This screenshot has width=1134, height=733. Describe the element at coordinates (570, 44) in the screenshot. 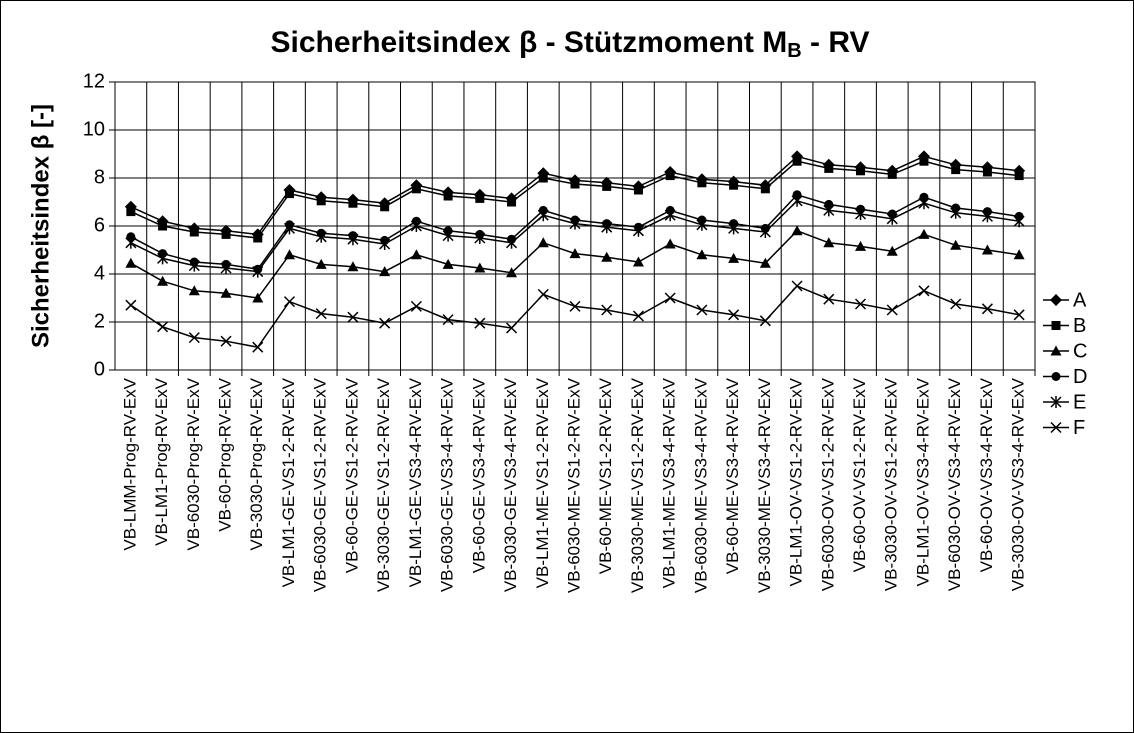

I see `chart-title: Sicherheitsindex β - Stützmoment MB - RV` at that location.